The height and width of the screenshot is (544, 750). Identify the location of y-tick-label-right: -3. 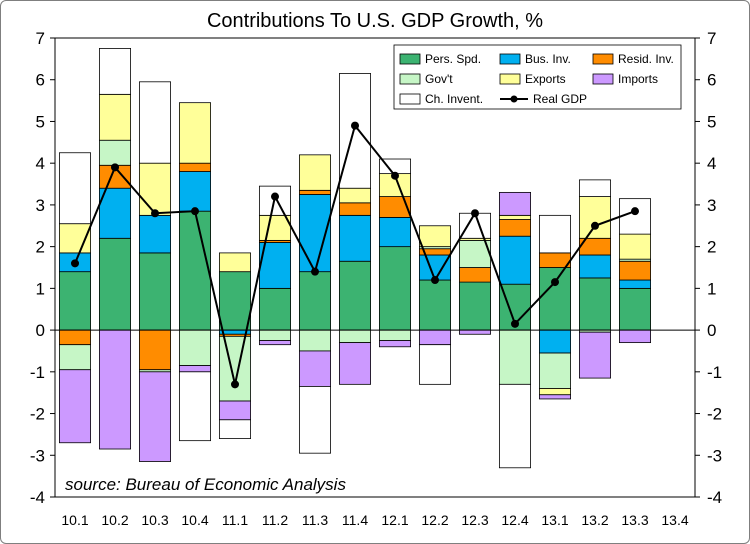
(714, 455).